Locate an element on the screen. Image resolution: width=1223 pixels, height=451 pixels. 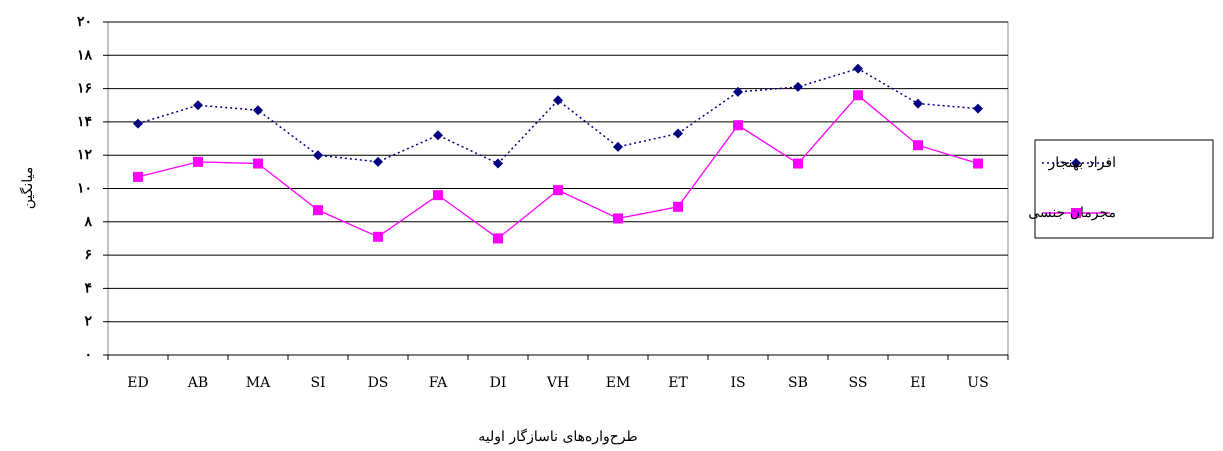
x-tick-label: SB is located at coordinates (798, 383).